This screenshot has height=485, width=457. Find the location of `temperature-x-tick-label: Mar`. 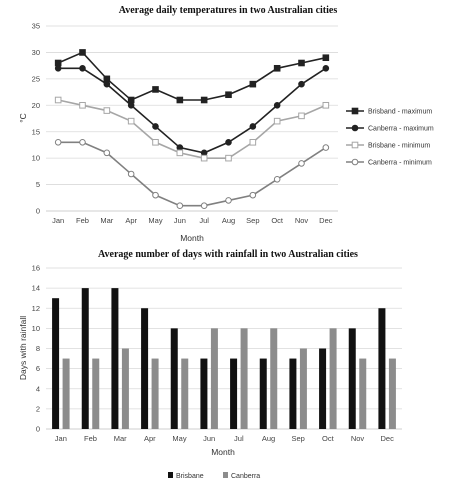

temperature-x-tick-label: Mar is located at coordinates (106, 220).